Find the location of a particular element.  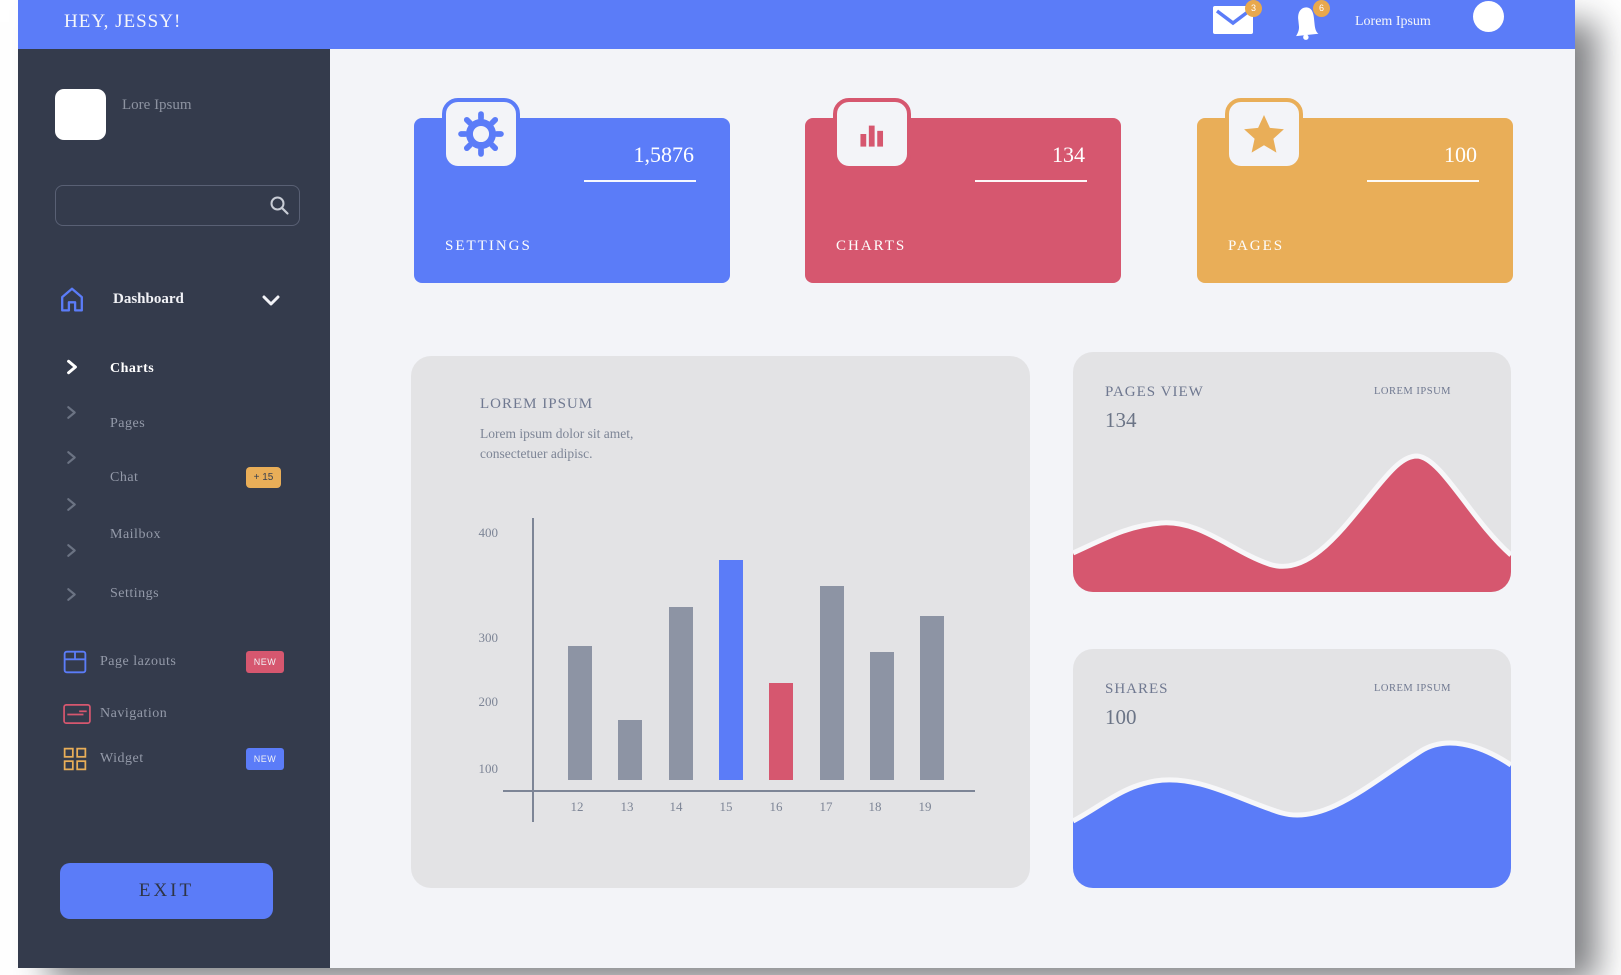

card-value: 100 is located at coordinates (1121, 717).